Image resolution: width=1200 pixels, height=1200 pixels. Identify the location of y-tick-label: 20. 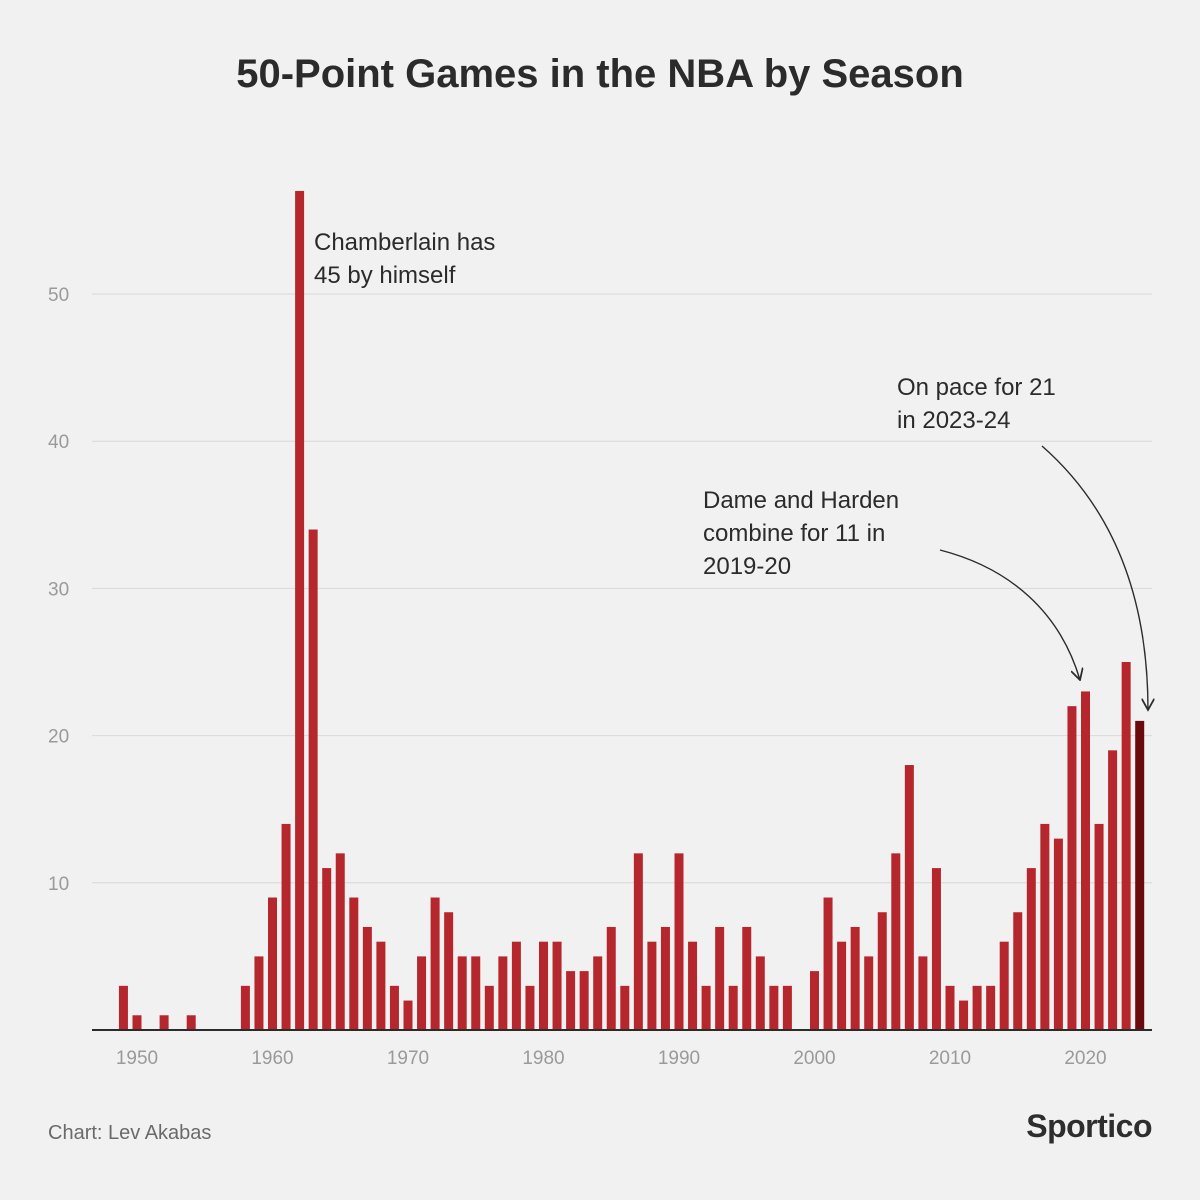
(58, 737).